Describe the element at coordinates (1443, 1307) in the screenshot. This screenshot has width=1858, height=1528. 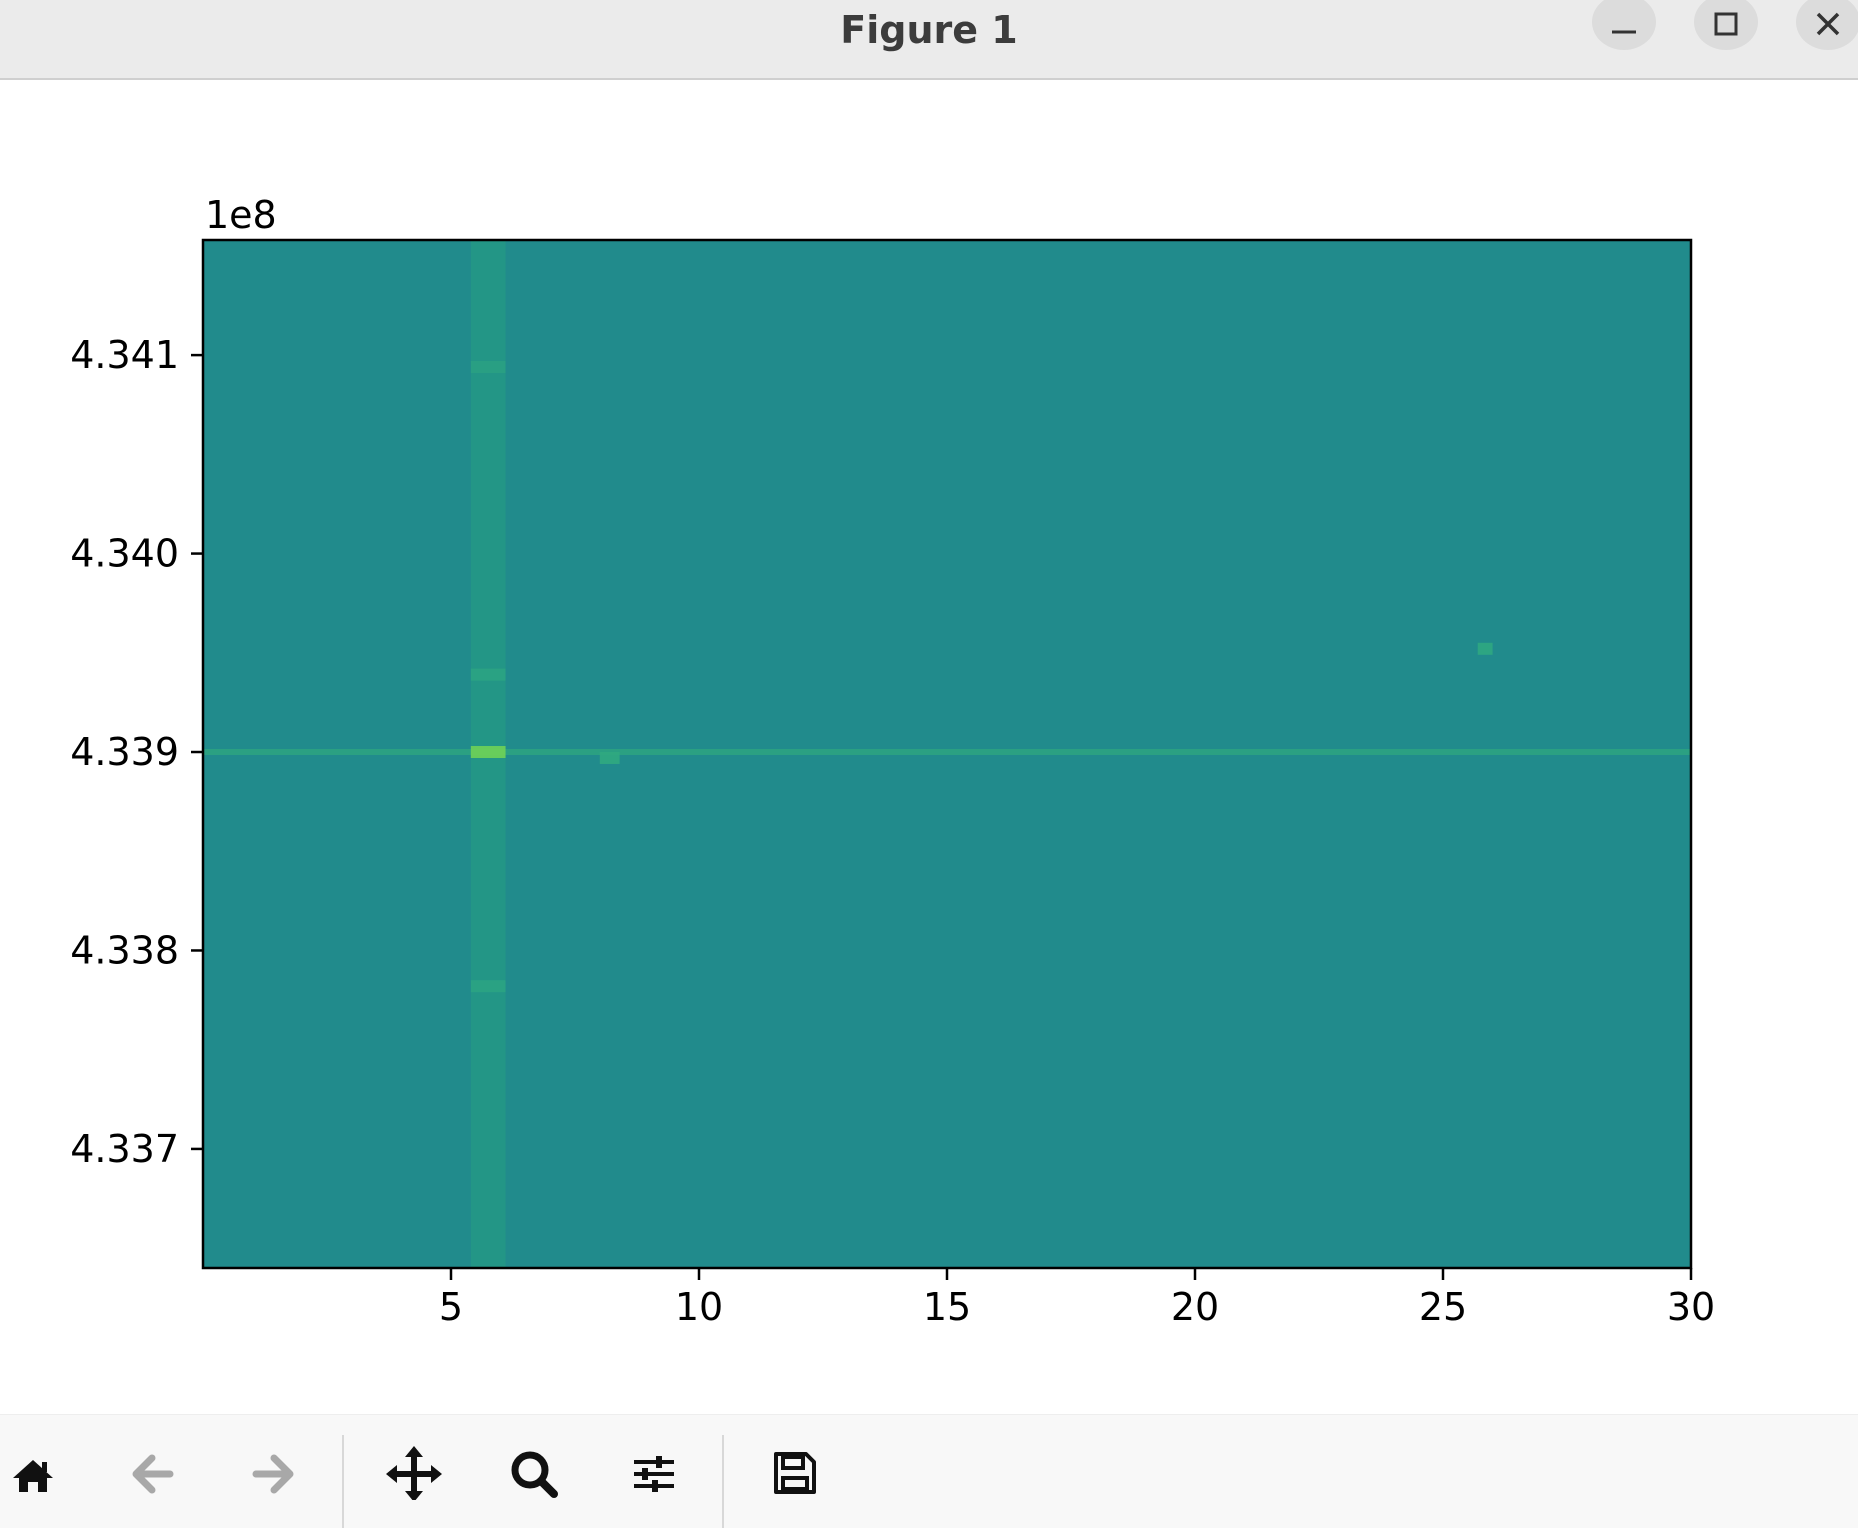
I see `x-tick-label: 25` at that location.